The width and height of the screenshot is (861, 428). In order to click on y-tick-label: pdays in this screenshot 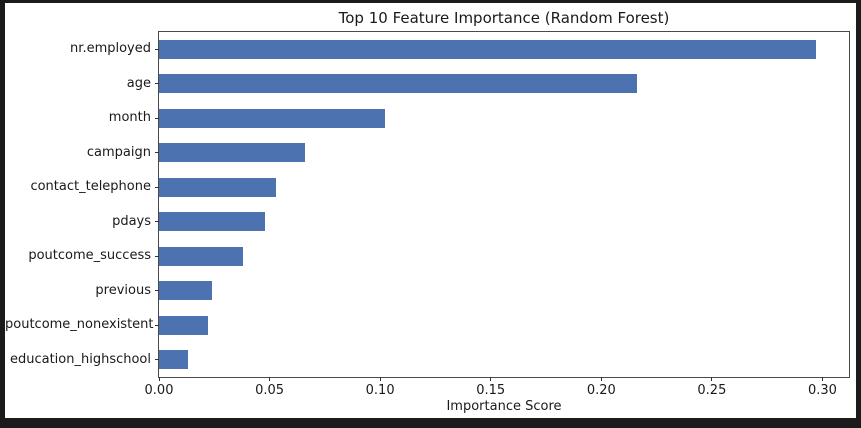, I will do `click(131, 221)`.